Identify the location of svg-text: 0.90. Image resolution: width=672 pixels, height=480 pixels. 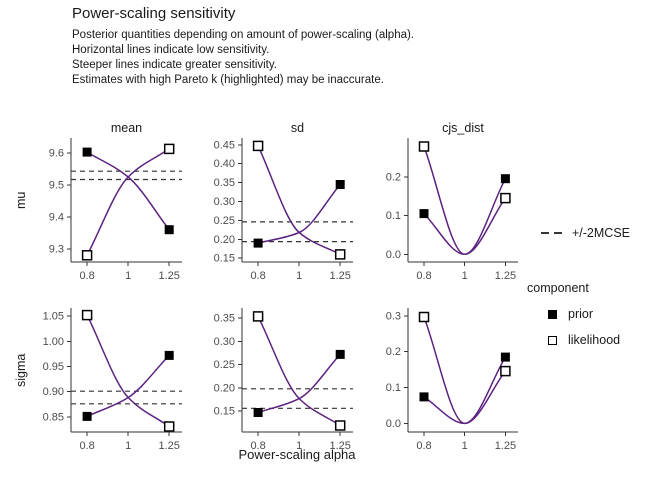
(53, 392).